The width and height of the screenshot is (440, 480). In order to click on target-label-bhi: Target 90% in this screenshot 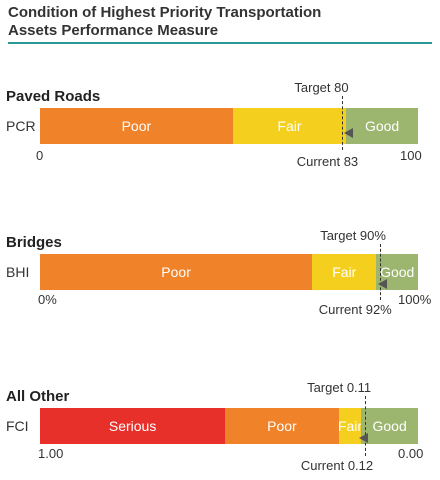, I will do `click(353, 235)`.